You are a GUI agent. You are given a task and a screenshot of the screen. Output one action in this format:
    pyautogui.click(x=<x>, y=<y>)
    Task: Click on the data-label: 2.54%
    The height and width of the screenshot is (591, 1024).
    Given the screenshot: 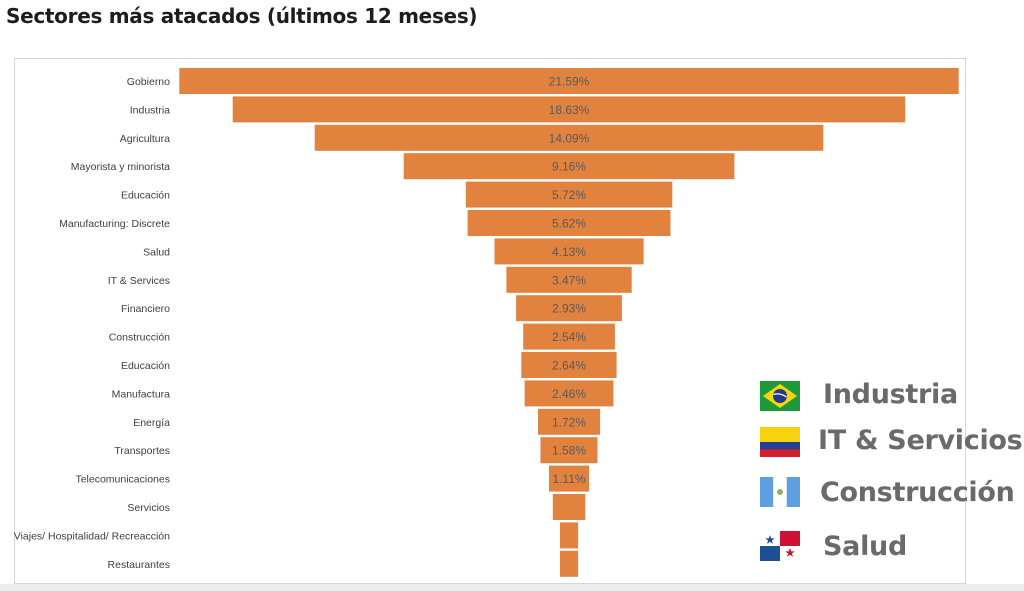 What is the action you would take?
    pyautogui.click(x=569, y=337)
    